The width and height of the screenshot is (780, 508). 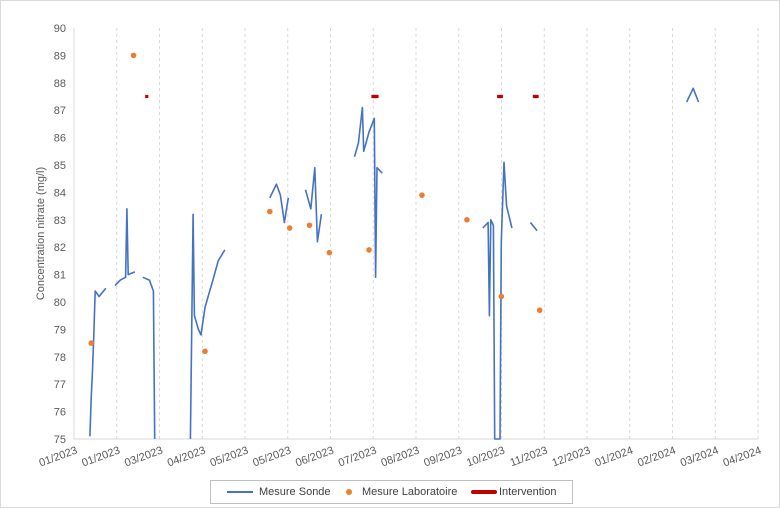 What do you see at coordinates (60, 56) in the screenshot?
I see `y-tick-label: 89` at bounding box center [60, 56].